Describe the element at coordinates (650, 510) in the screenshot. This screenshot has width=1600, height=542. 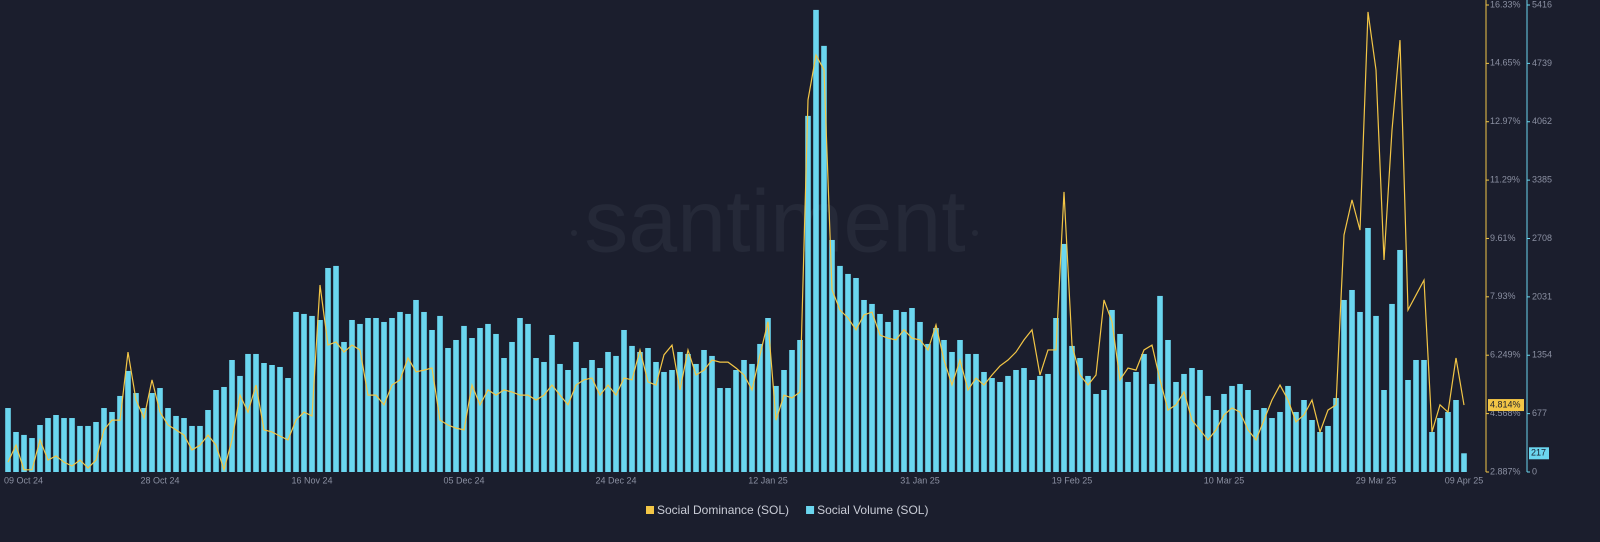
I see `legend-swatch` at that location.